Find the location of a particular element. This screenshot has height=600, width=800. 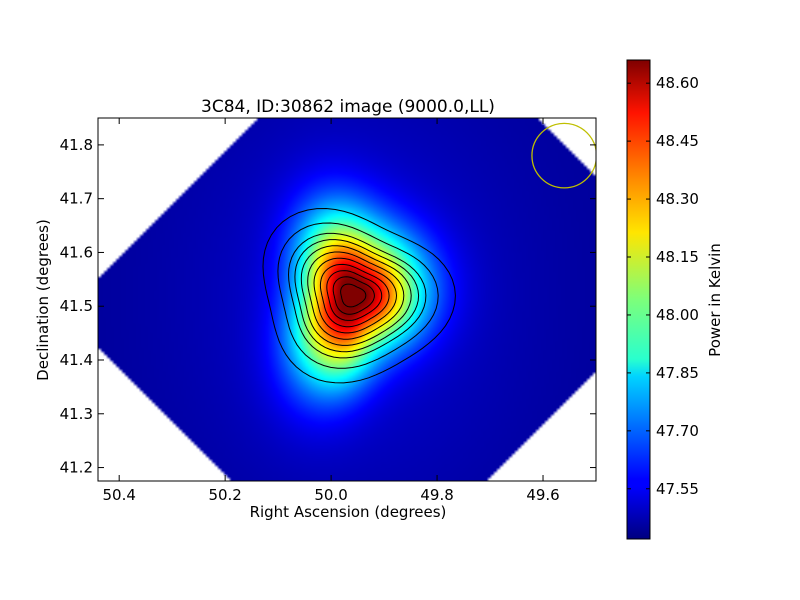

colorbar-tick-label: 48.00 is located at coordinates (677, 315).